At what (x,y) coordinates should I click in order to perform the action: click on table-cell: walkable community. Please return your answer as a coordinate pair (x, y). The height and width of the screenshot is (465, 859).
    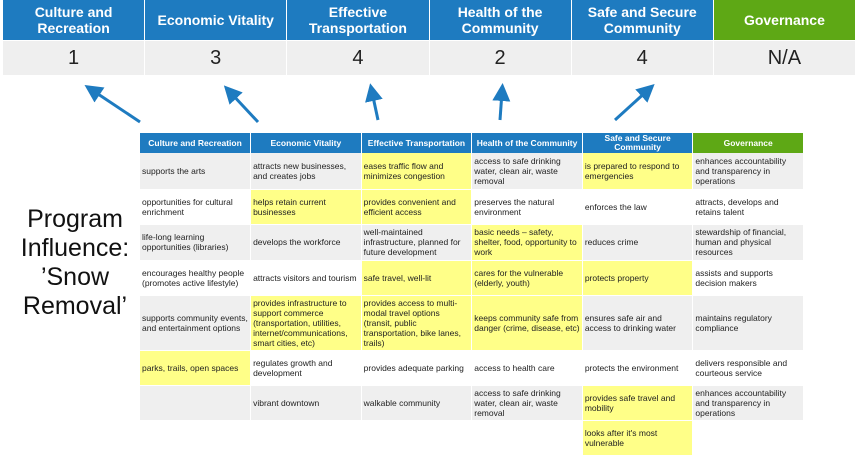
    Looking at the image, I should click on (417, 403).